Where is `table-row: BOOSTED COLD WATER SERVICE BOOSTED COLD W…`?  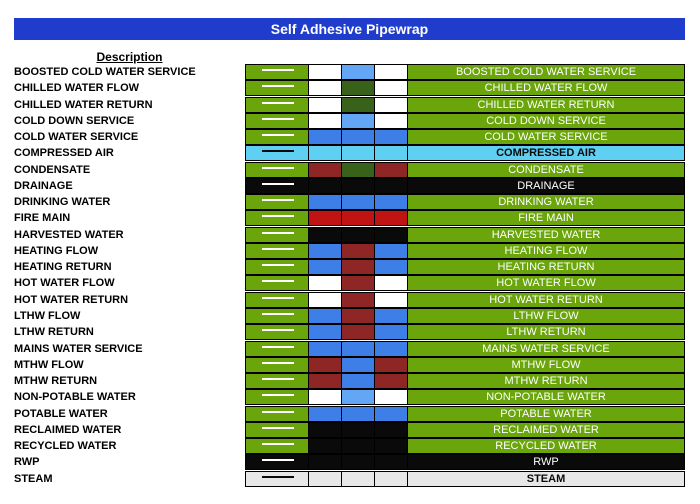 table-row: BOOSTED COLD WATER SERVICE BOOSTED COLD W… is located at coordinates (350, 72).